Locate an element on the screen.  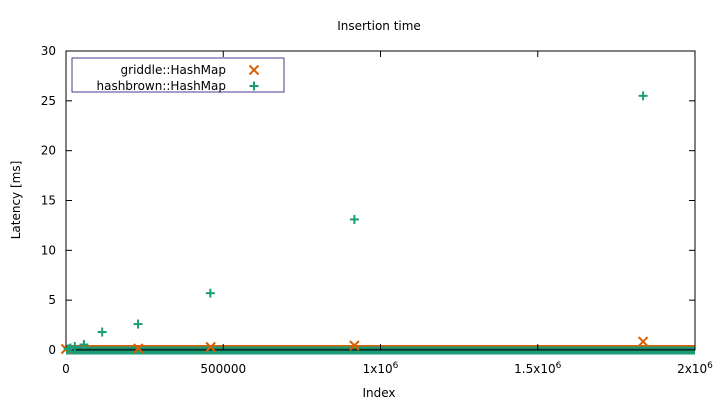
y-tick-label: 5 is located at coordinates (52, 300).